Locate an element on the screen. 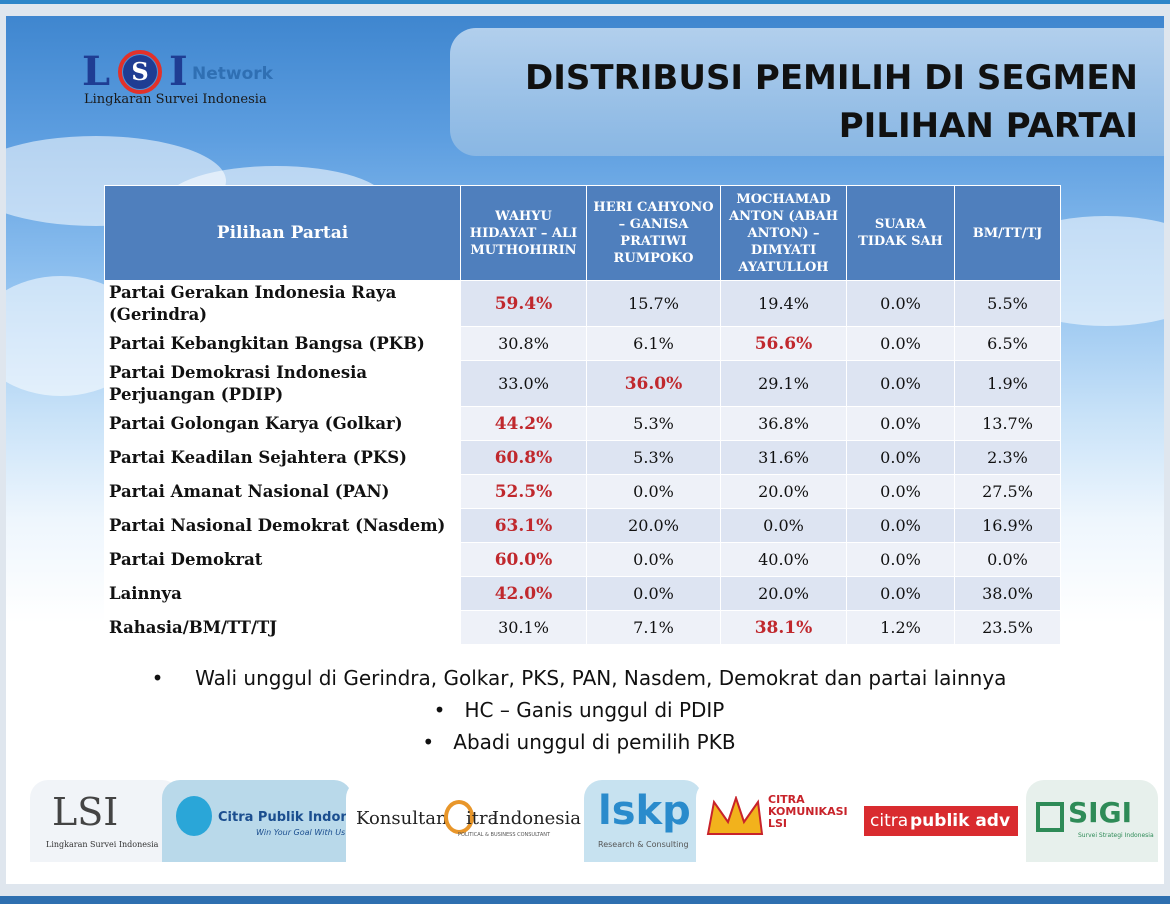 The height and width of the screenshot is (904, 1170). lskp-mark: lskp is located at coordinates (644, 811).